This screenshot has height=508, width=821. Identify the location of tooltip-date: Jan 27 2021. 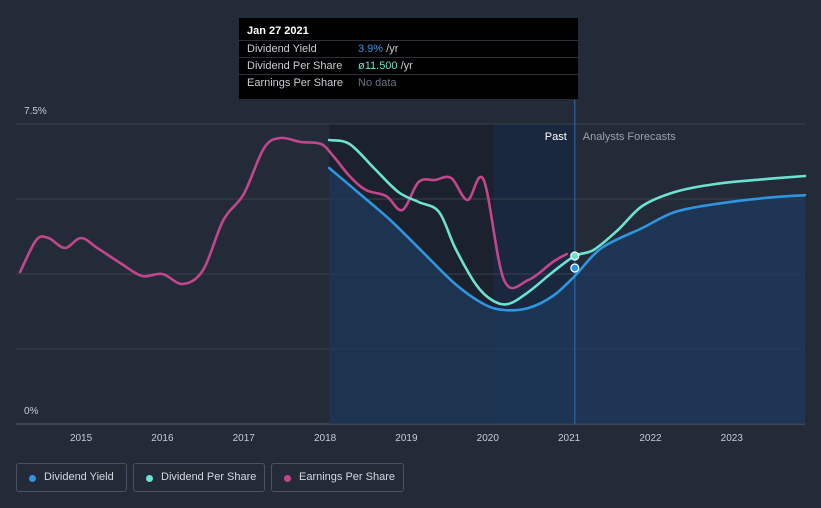
(278, 31).